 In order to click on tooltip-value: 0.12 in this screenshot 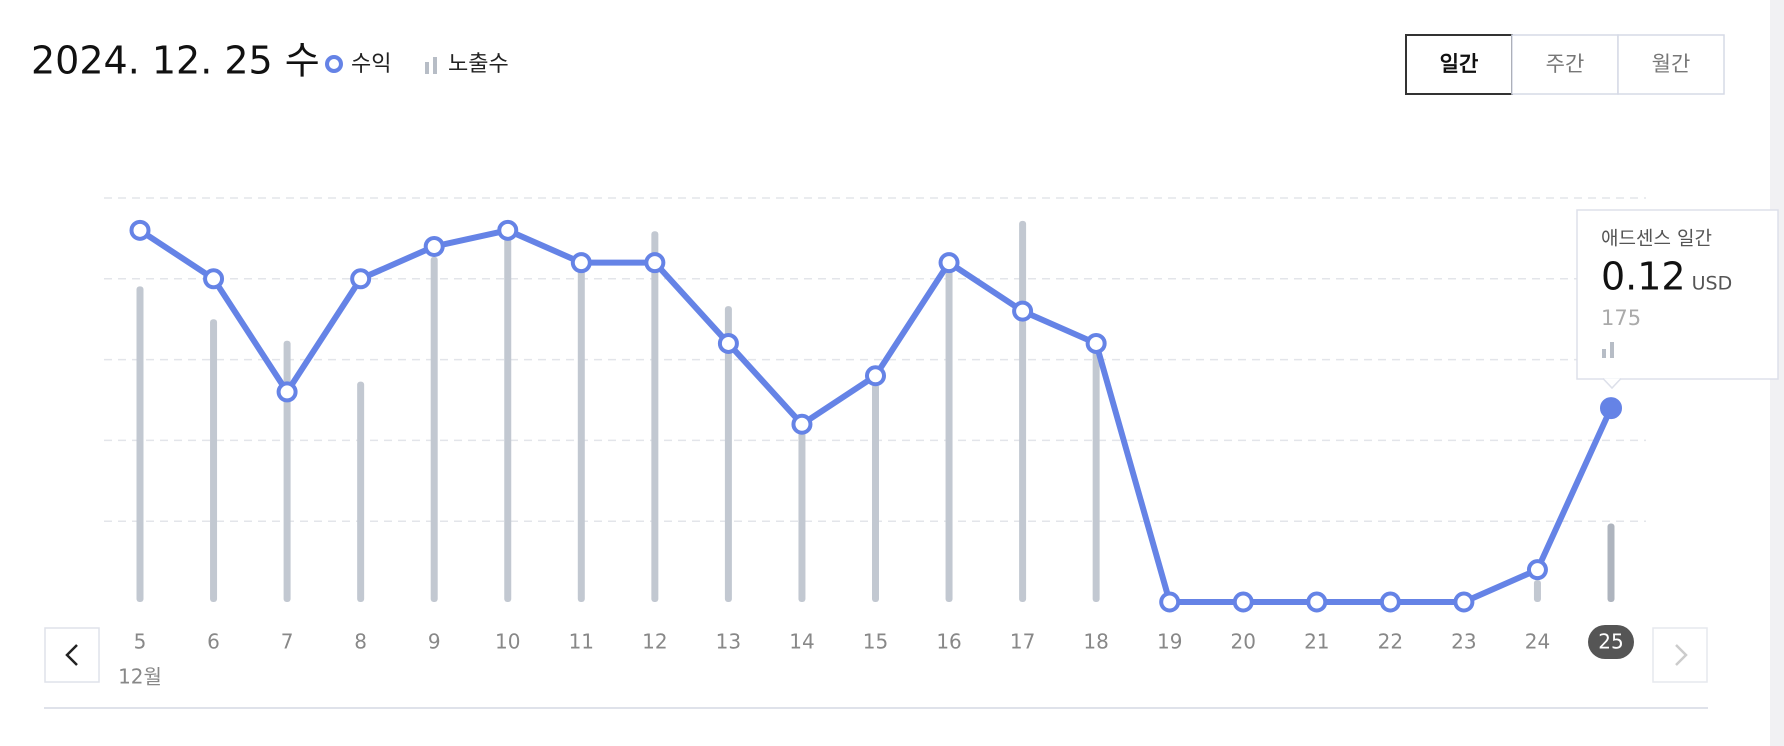, I will do `click(1643, 277)`.